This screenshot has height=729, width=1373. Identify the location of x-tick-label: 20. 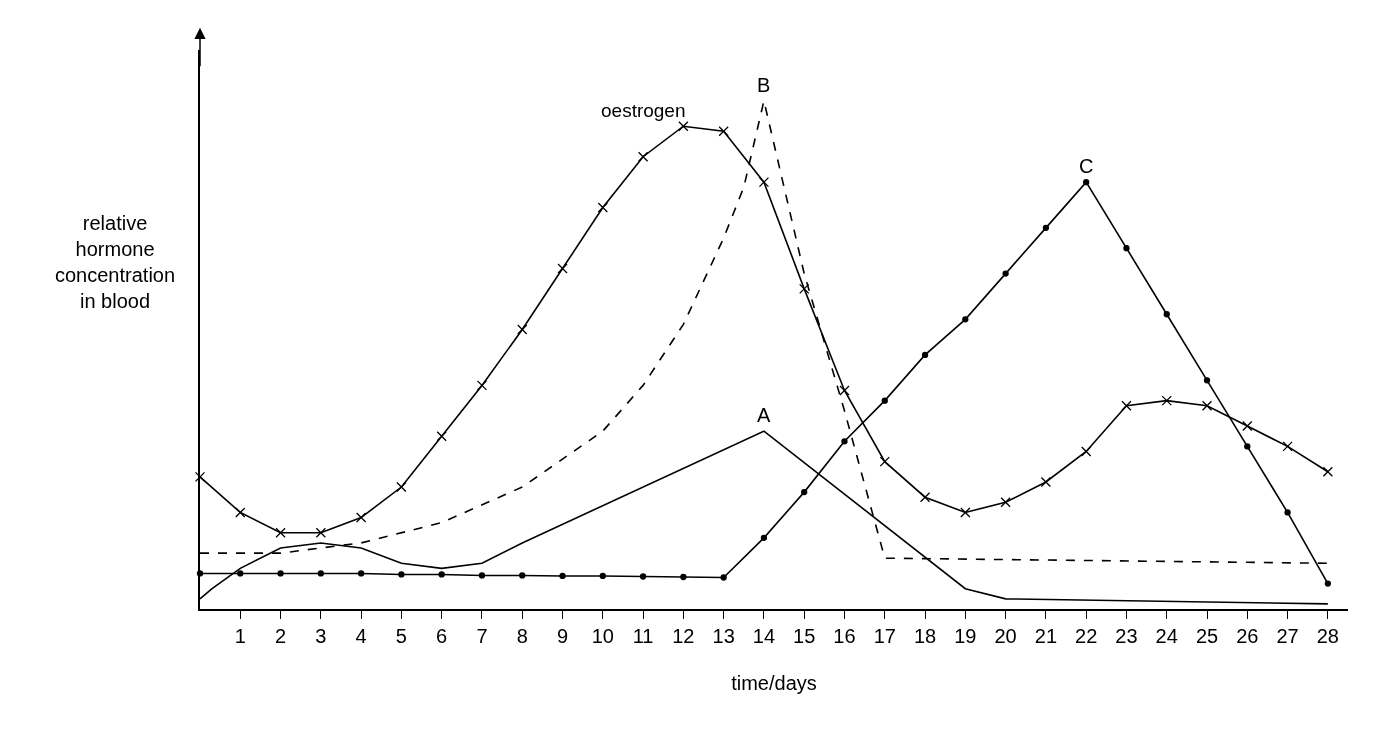
(1005, 635).